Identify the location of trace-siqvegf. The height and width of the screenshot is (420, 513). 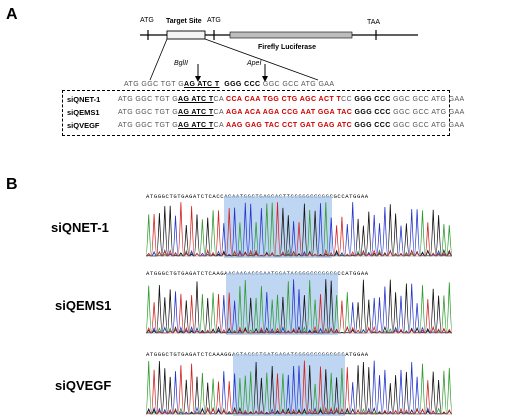
(299, 387).